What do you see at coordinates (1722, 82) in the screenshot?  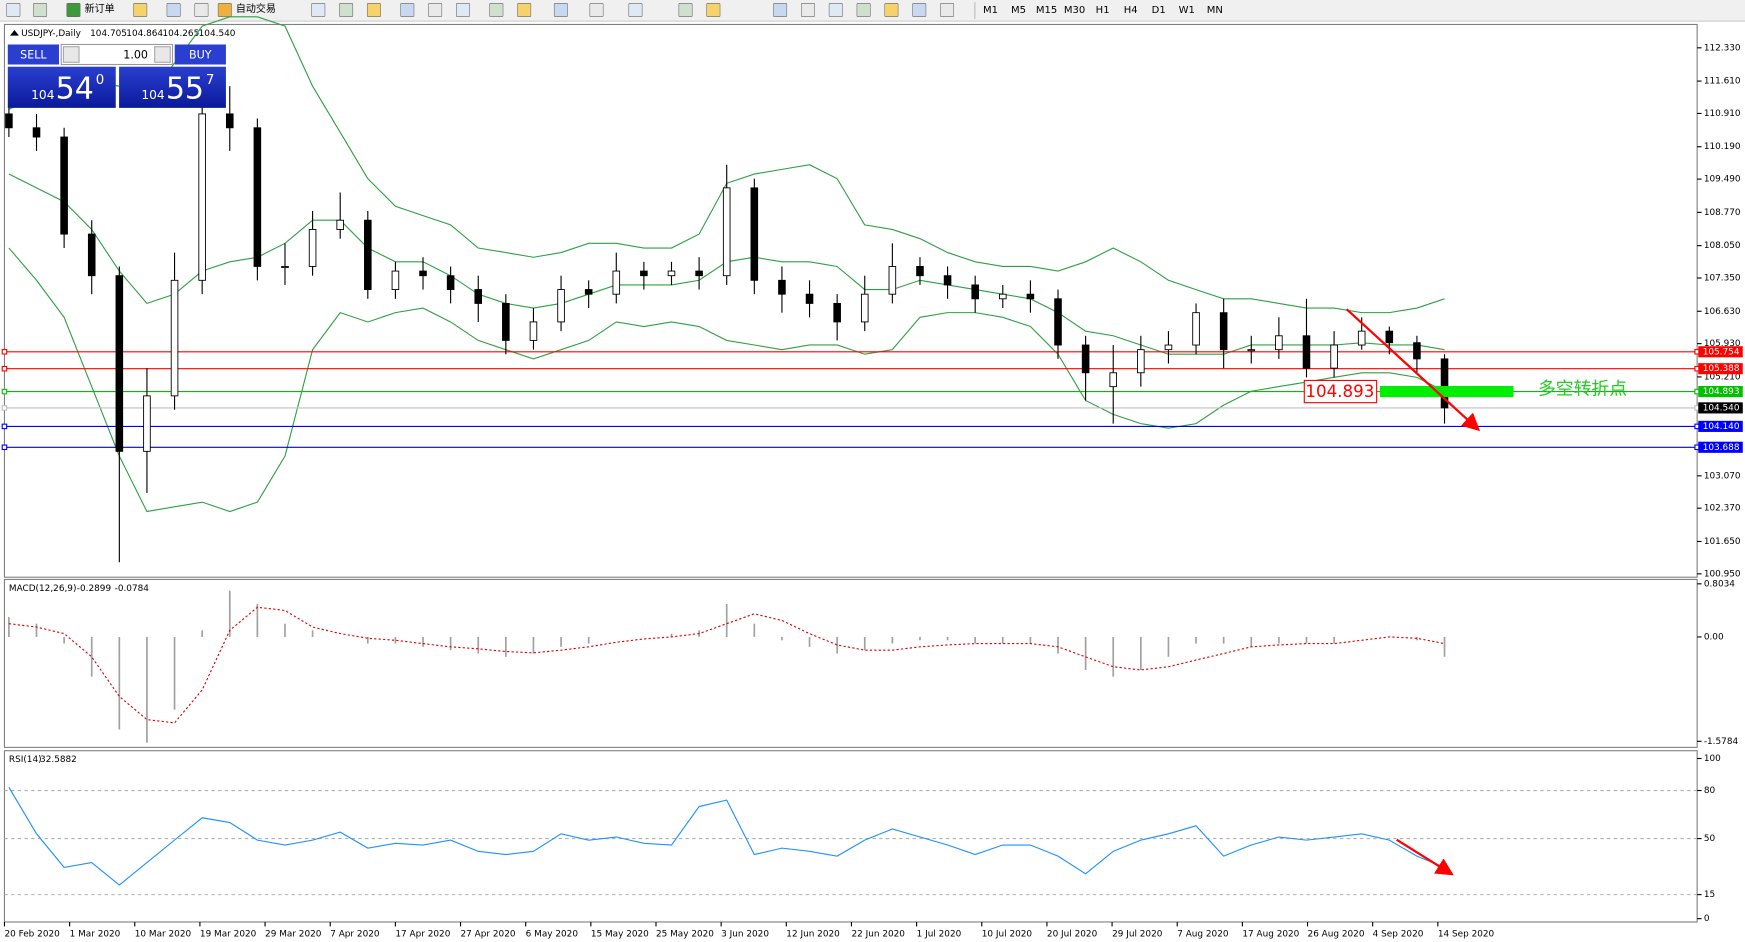 I see `y-tick-label: 111.610` at bounding box center [1722, 82].